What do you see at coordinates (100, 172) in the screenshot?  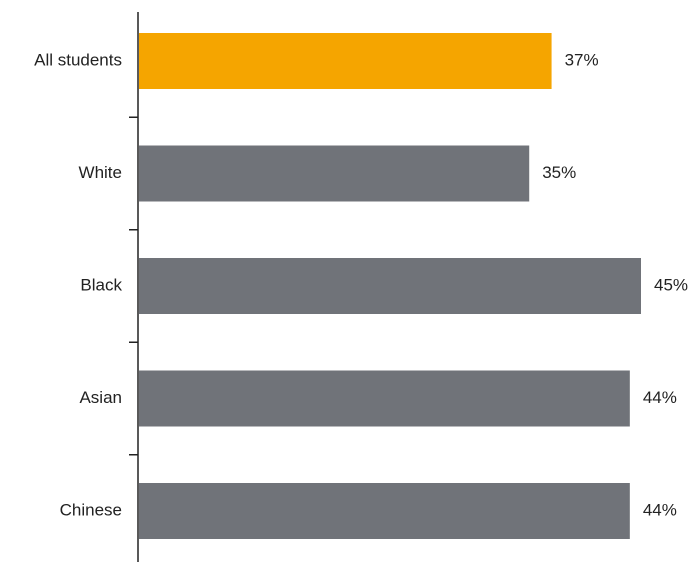 I see `category-label: White` at bounding box center [100, 172].